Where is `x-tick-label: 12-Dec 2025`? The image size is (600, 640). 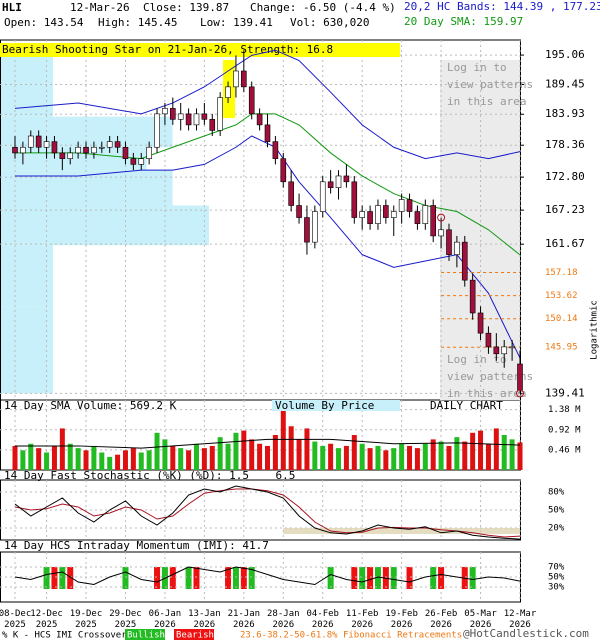 x-tick-label: 12-Dec 2025 is located at coordinates (46, 619).